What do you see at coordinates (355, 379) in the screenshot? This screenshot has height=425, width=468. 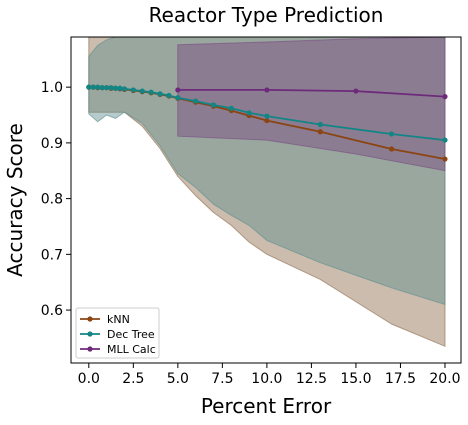 I see `x-tick-label: 15.0` at bounding box center [355, 379].